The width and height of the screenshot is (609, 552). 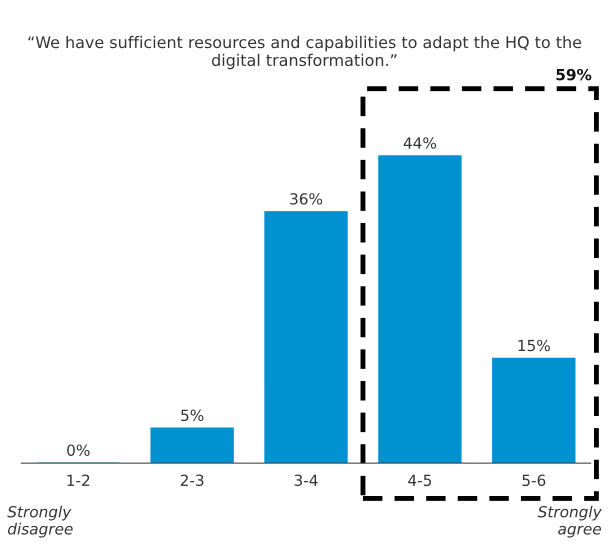 I want to click on data-label: 44%, so click(x=420, y=143).